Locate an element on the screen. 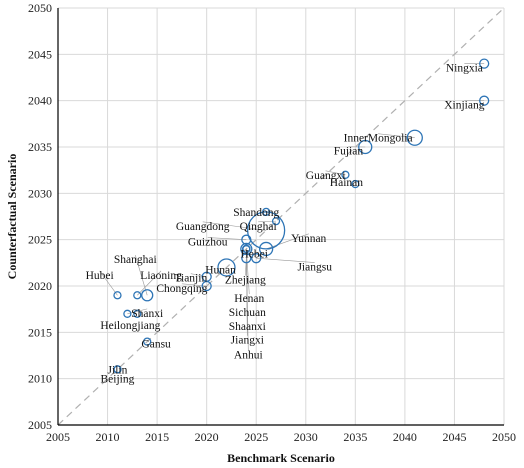  leader-tianjin is located at coordinates (198, 275).